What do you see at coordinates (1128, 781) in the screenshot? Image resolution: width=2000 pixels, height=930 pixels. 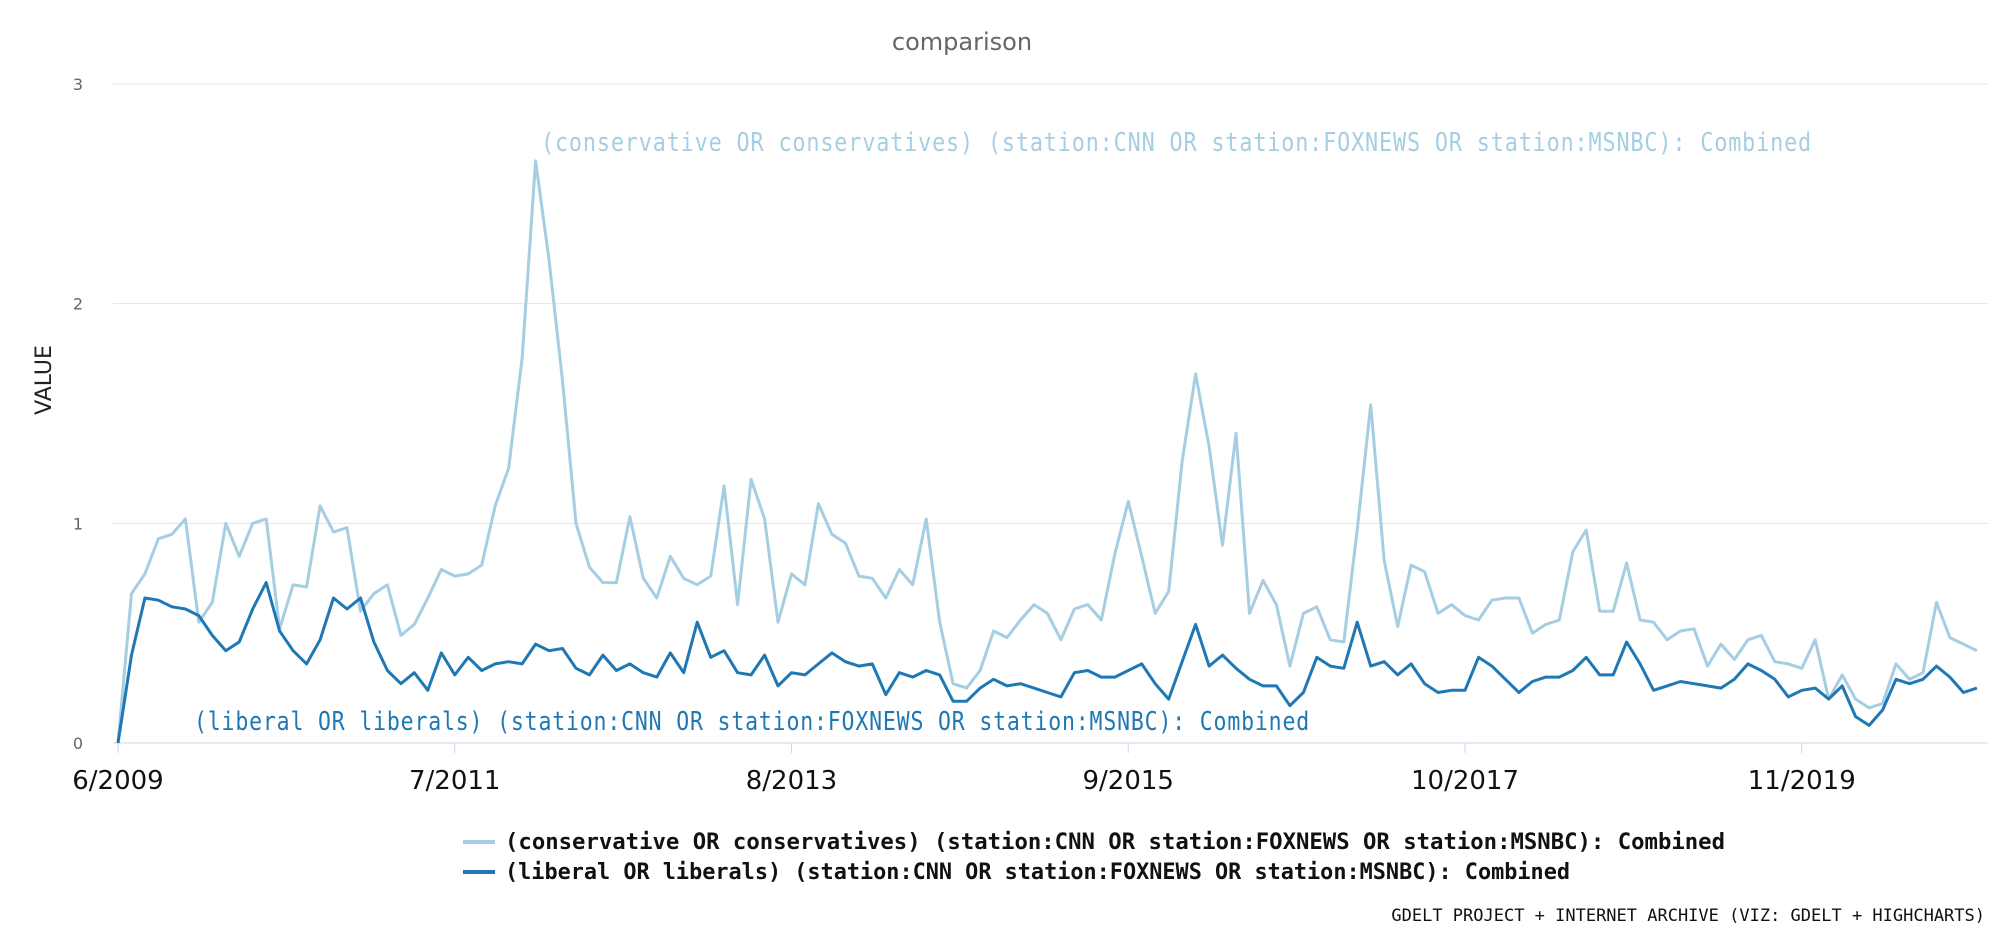 I see `x-tick-label: 9/2015` at bounding box center [1128, 781].